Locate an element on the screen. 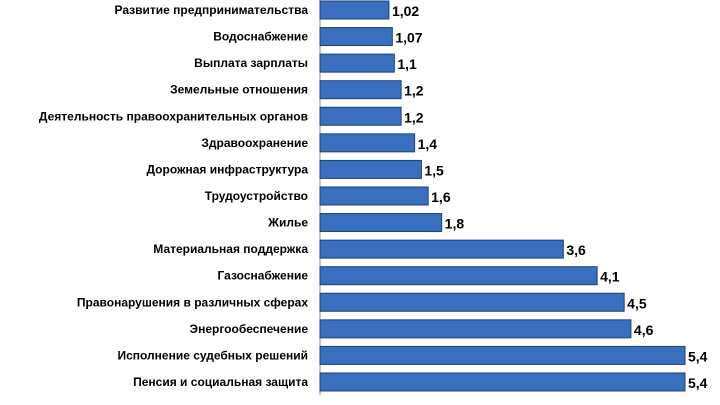  category-label: Пенсия и социальная защита is located at coordinates (220, 382).